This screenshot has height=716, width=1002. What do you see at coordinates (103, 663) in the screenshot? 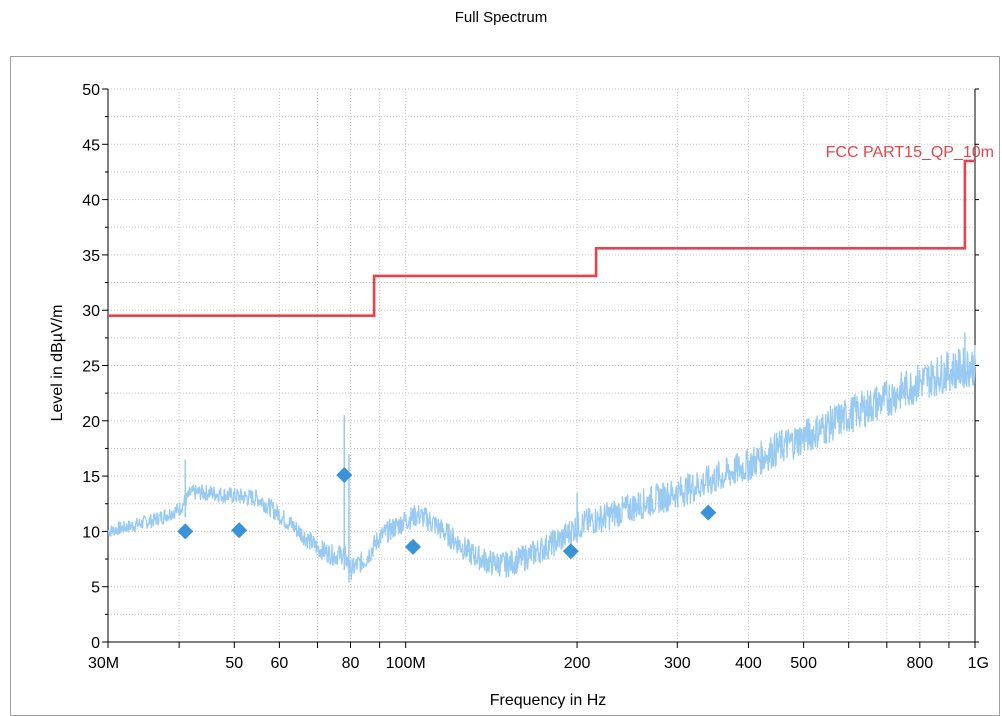
I see `x-tick-label: 30M` at bounding box center [103, 663].